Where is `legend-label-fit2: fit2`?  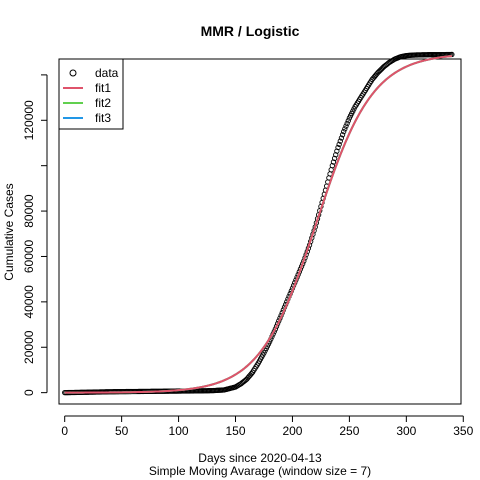 legend-label-fit2: fit2 is located at coordinates (103, 103).